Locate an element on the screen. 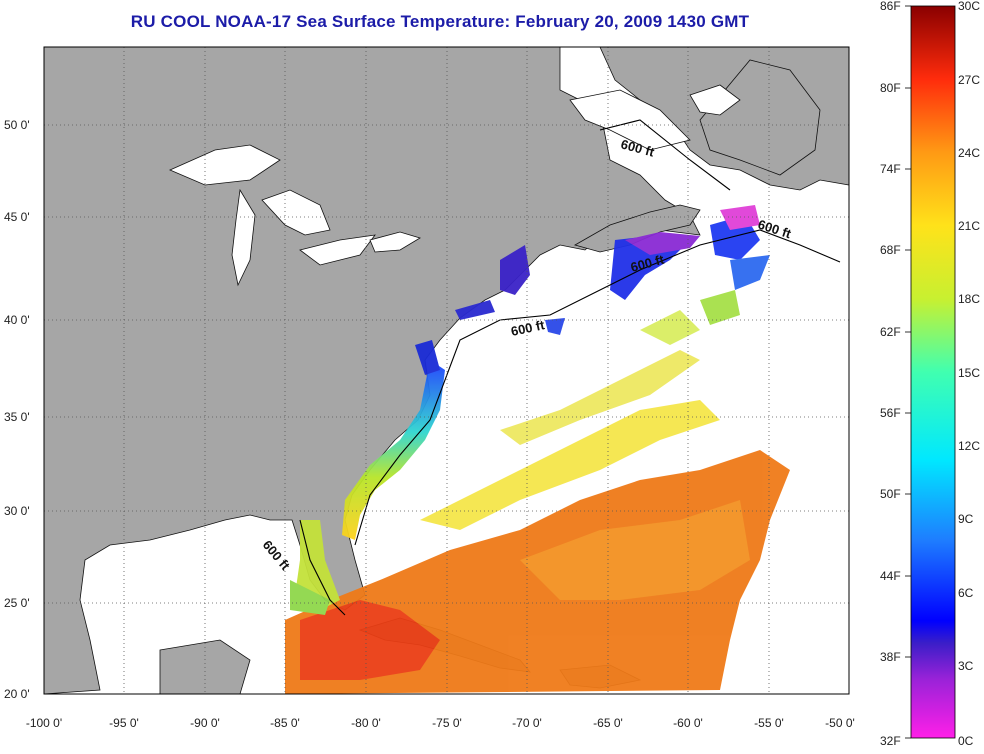 The image size is (984, 754). celsius-label: 9C is located at coordinates (966, 519).